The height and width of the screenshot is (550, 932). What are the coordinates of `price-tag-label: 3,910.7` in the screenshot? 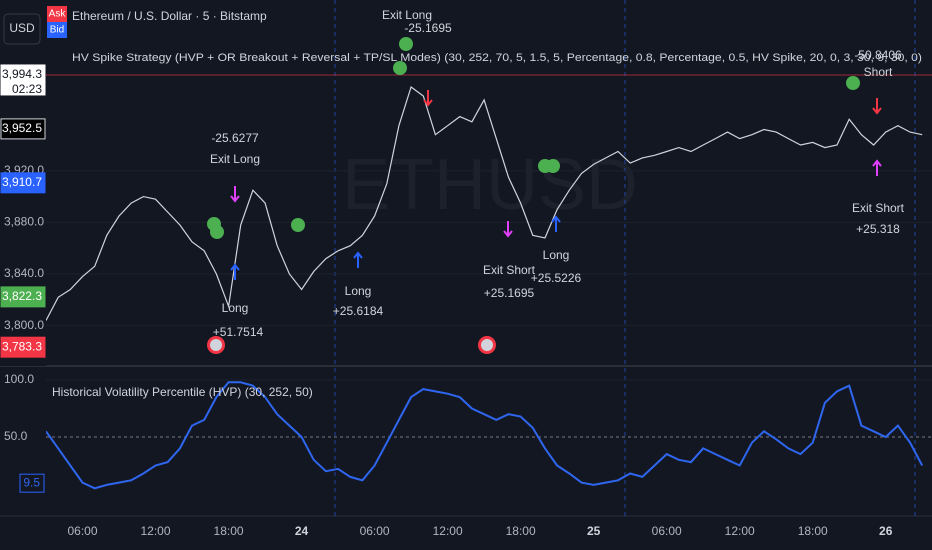 It's located at (22, 182).